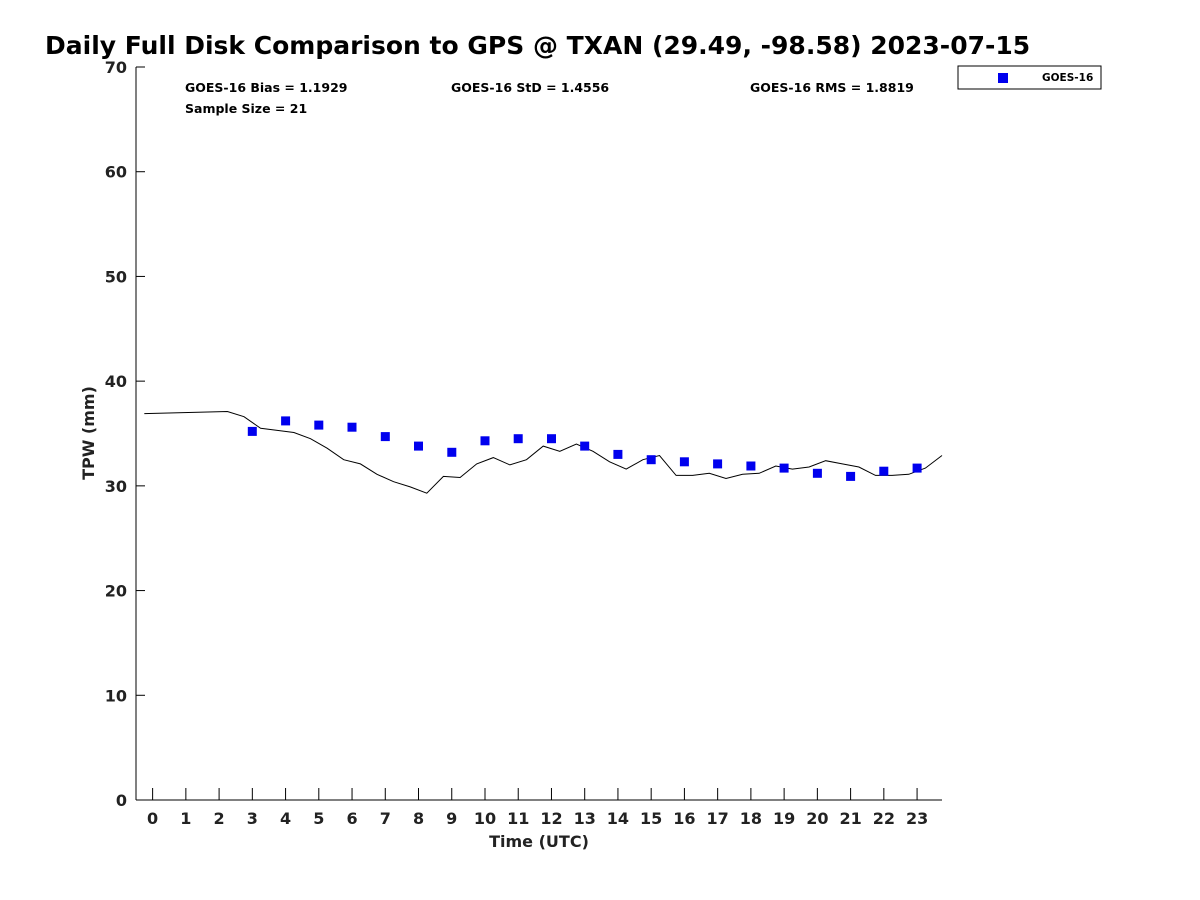 The image size is (1200, 900). What do you see at coordinates (285, 818) in the screenshot?
I see `x-tick-label: 4` at bounding box center [285, 818].